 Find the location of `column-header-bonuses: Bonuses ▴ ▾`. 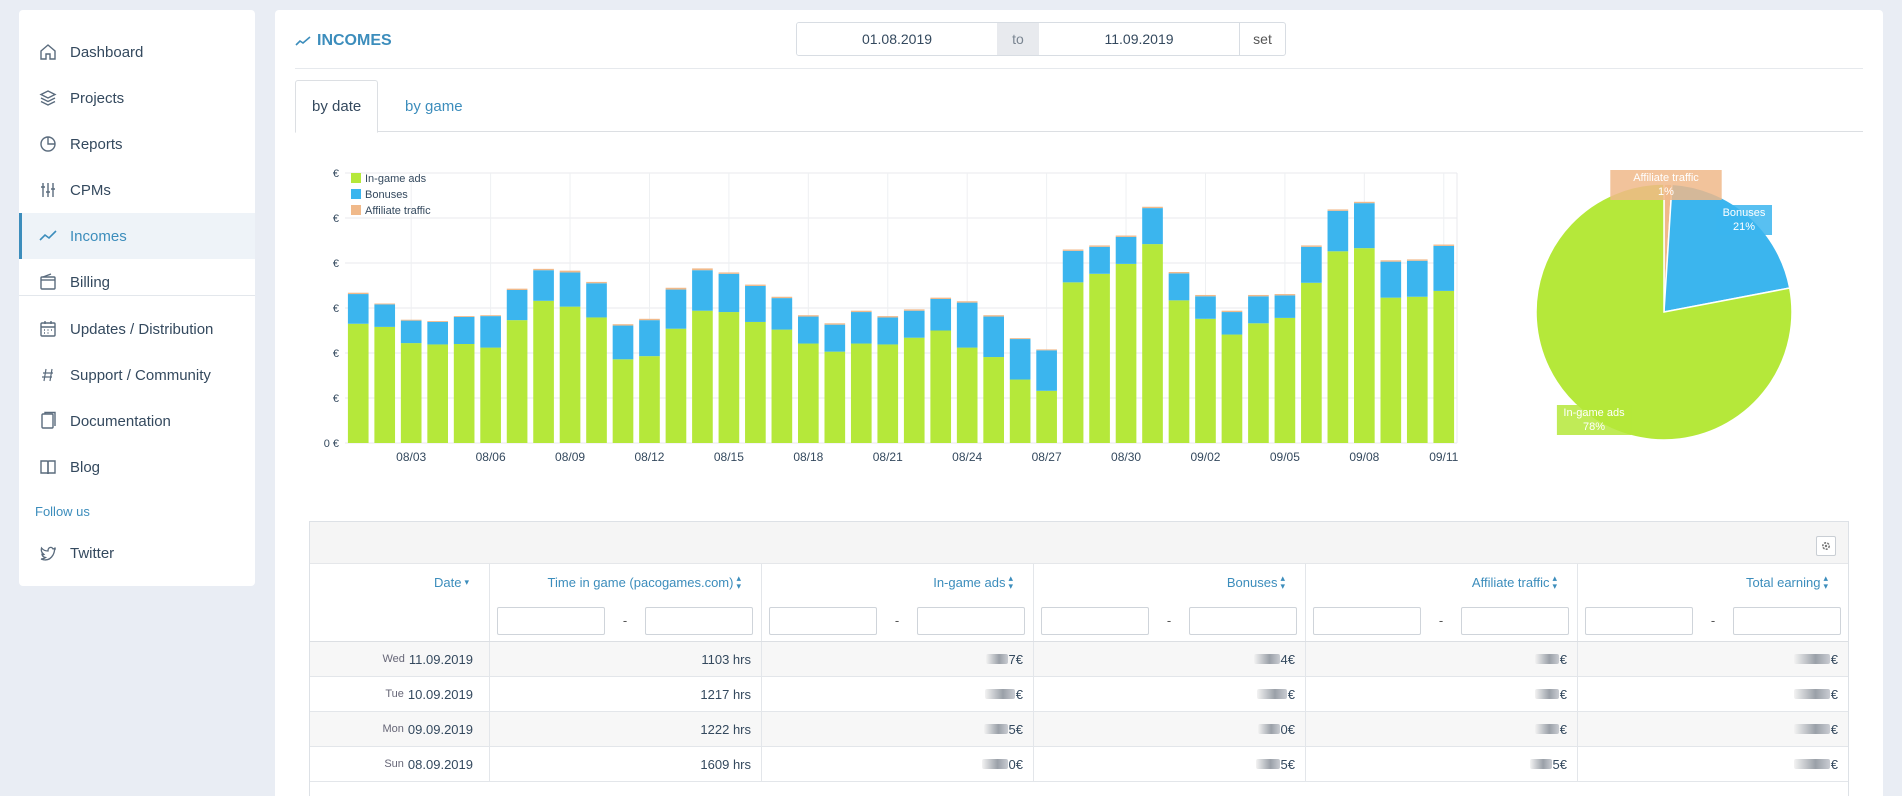

column-header-bonuses: Bonuses ▴ ▾ is located at coordinates (1170, 582).